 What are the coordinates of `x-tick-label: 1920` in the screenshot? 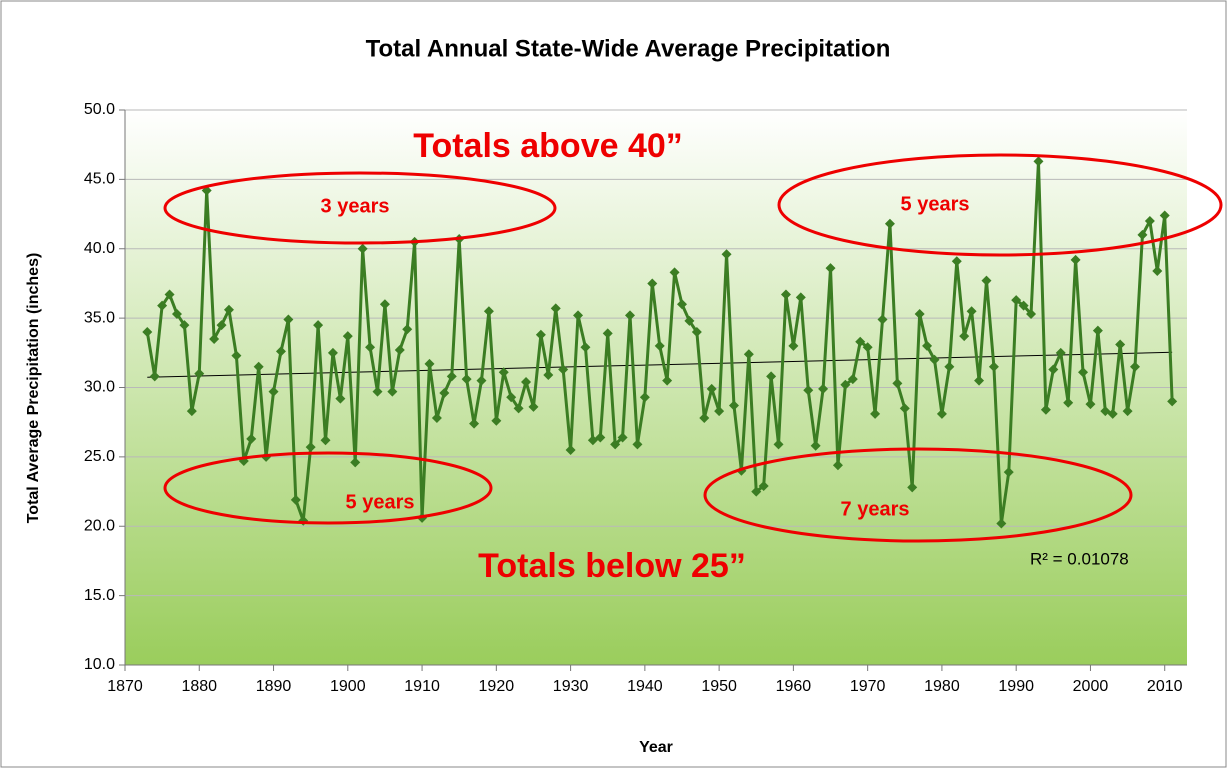 It's located at (497, 686).